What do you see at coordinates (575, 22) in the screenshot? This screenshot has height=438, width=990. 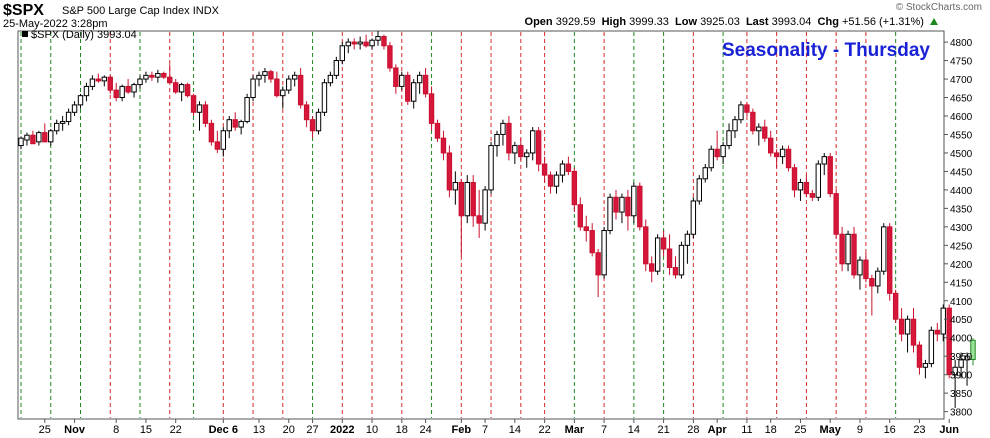 I see `open-value: 3929.59` at bounding box center [575, 22].